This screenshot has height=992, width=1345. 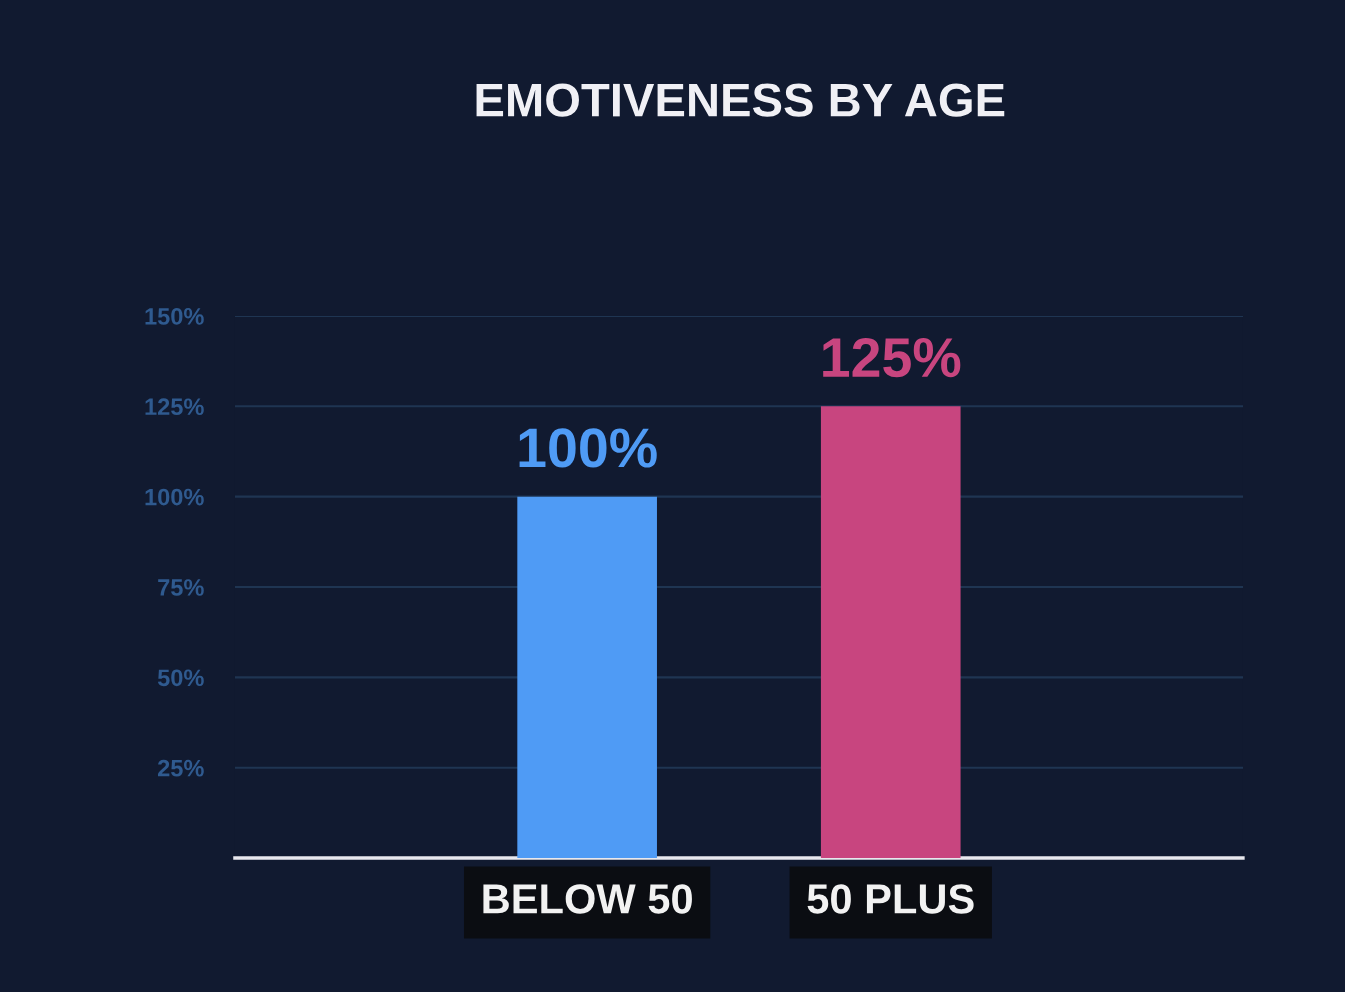 I want to click on y-tick-label: 75%, so click(x=181, y=587).